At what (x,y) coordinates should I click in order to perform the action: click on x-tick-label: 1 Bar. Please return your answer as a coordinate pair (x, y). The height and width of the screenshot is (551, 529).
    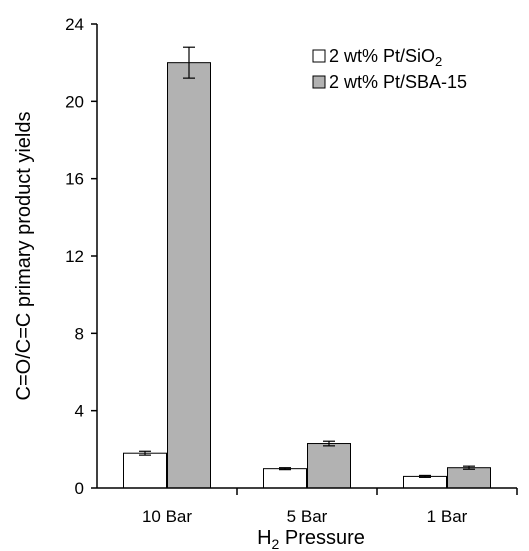
    Looking at the image, I should click on (447, 516).